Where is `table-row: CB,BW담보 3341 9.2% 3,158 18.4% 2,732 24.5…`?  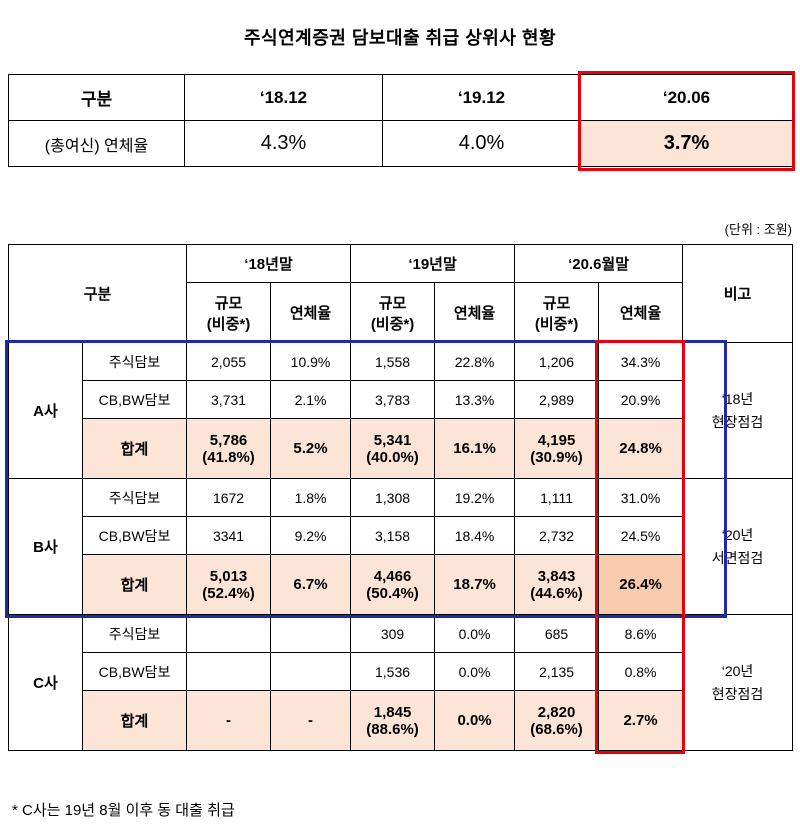 table-row: CB,BW담보 3341 9.2% 3,158 18.4% 2,732 24.5… is located at coordinates (401, 535).